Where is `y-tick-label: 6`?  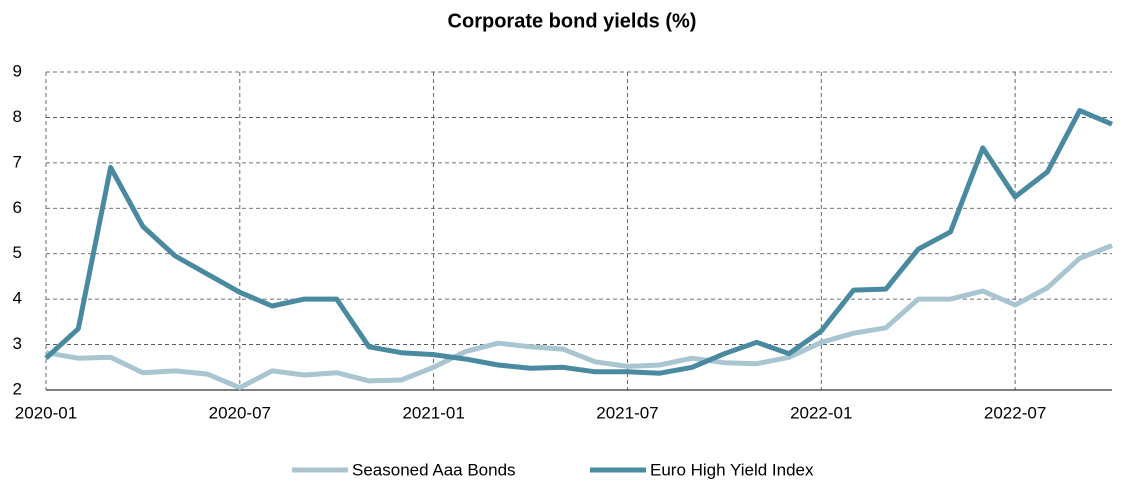 y-tick-label: 6 is located at coordinates (17, 207).